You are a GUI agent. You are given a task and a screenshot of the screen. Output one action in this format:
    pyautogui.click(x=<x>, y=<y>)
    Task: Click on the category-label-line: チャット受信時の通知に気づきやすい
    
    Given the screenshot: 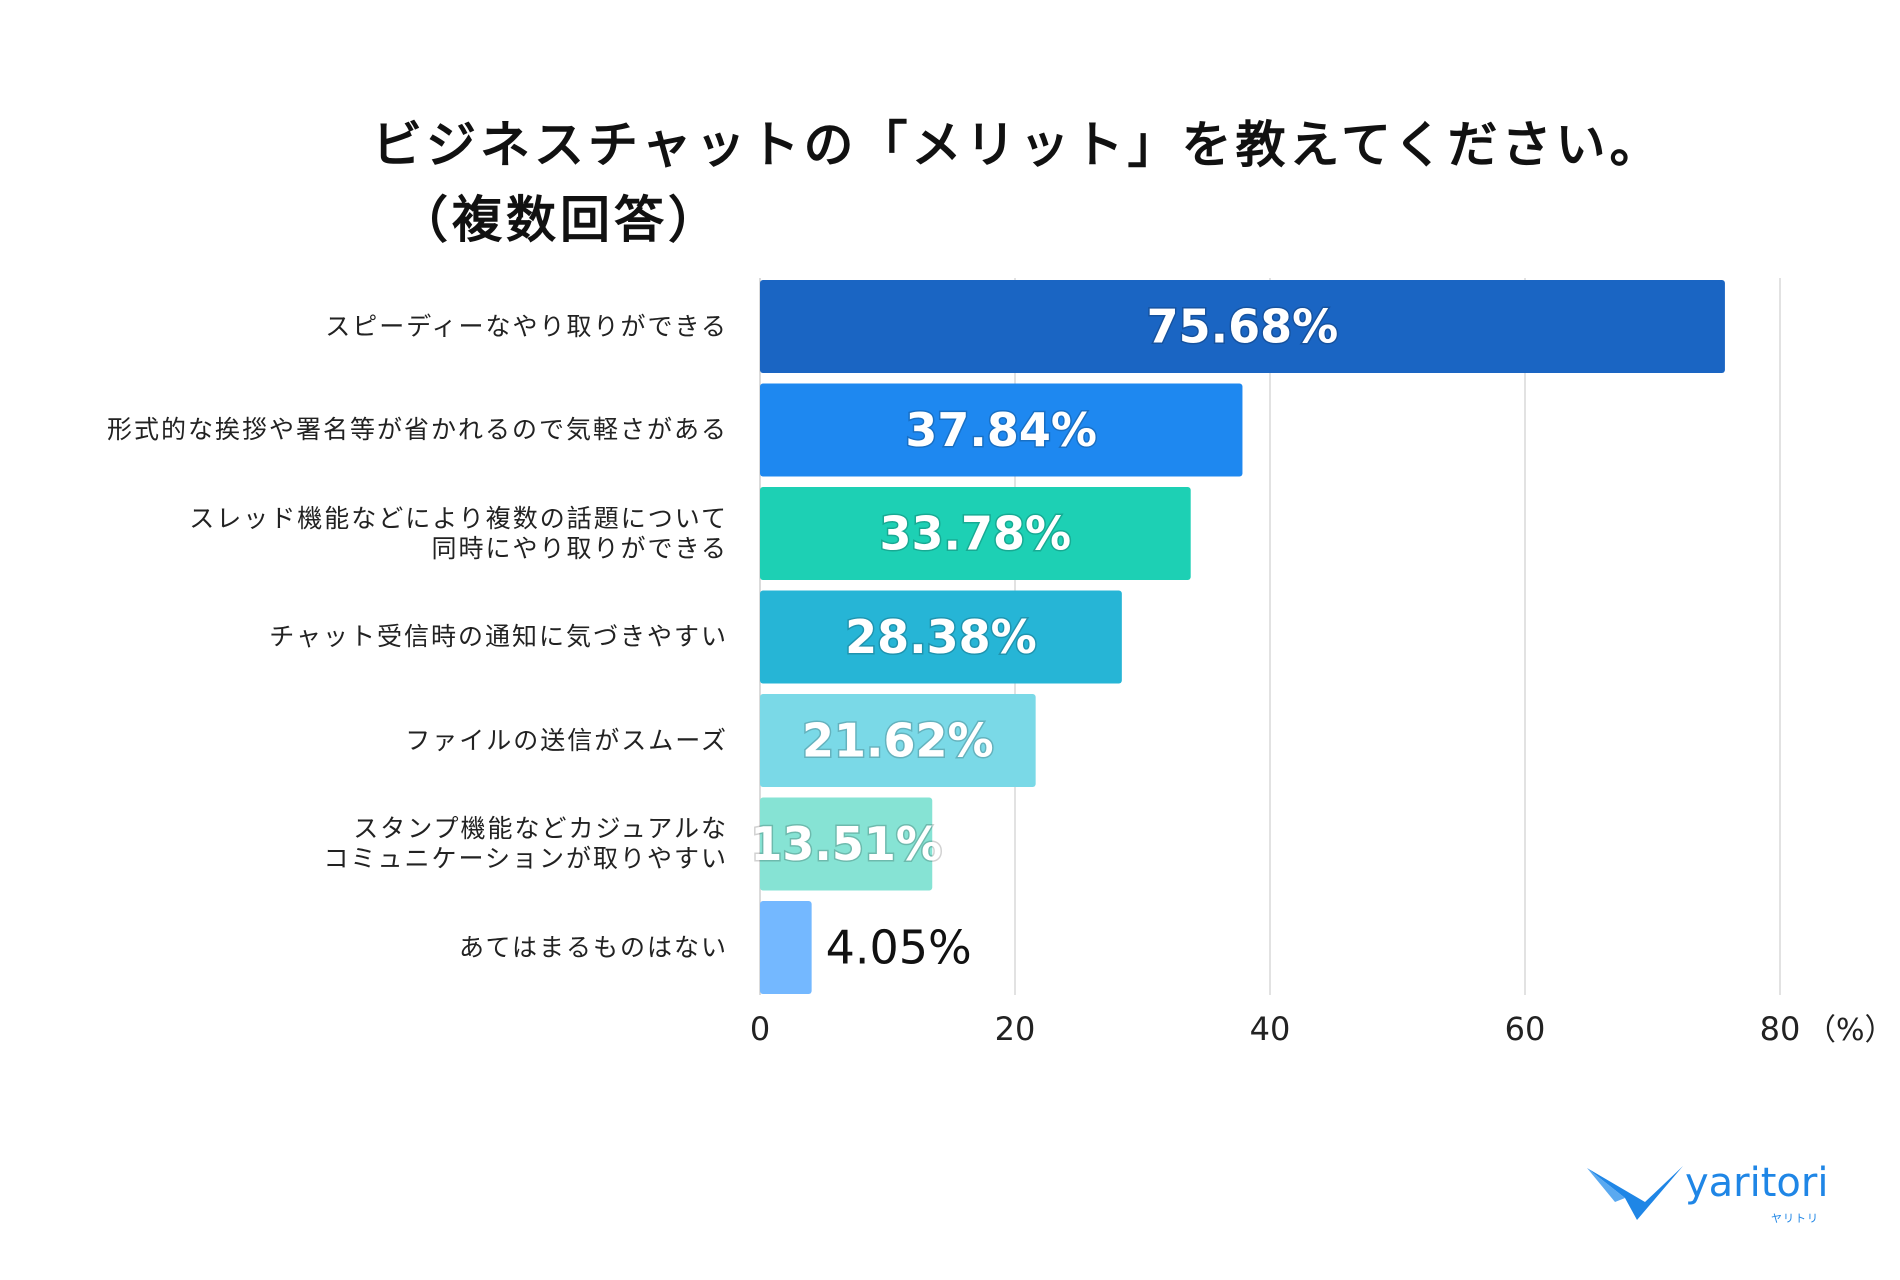 What is the action you would take?
    pyautogui.click(x=498, y=636)
    